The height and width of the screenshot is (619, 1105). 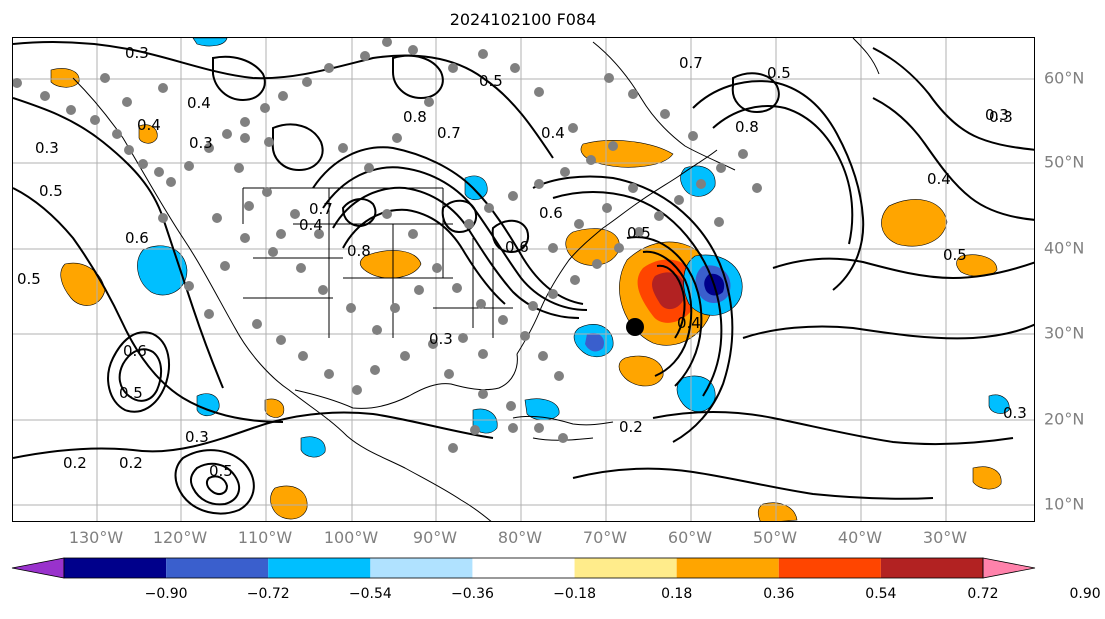 What do you see at coordinates (982, 594) in the screenshot?
I see `colorbar-tick-label: 0.72` at bounding box center [982, 594].